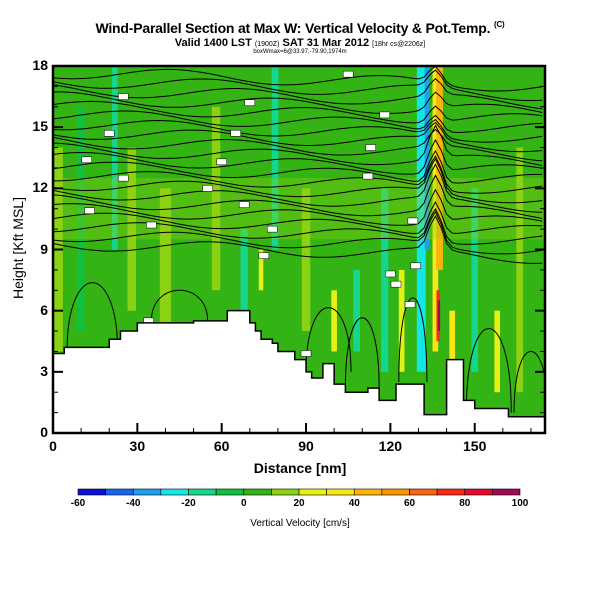 This screenshot has height=600, width=600. Describe the element at coordinates (300, 523) in the screenshot. I see `colorbar-label: Vertical Velocity [cm/s]` at that location.